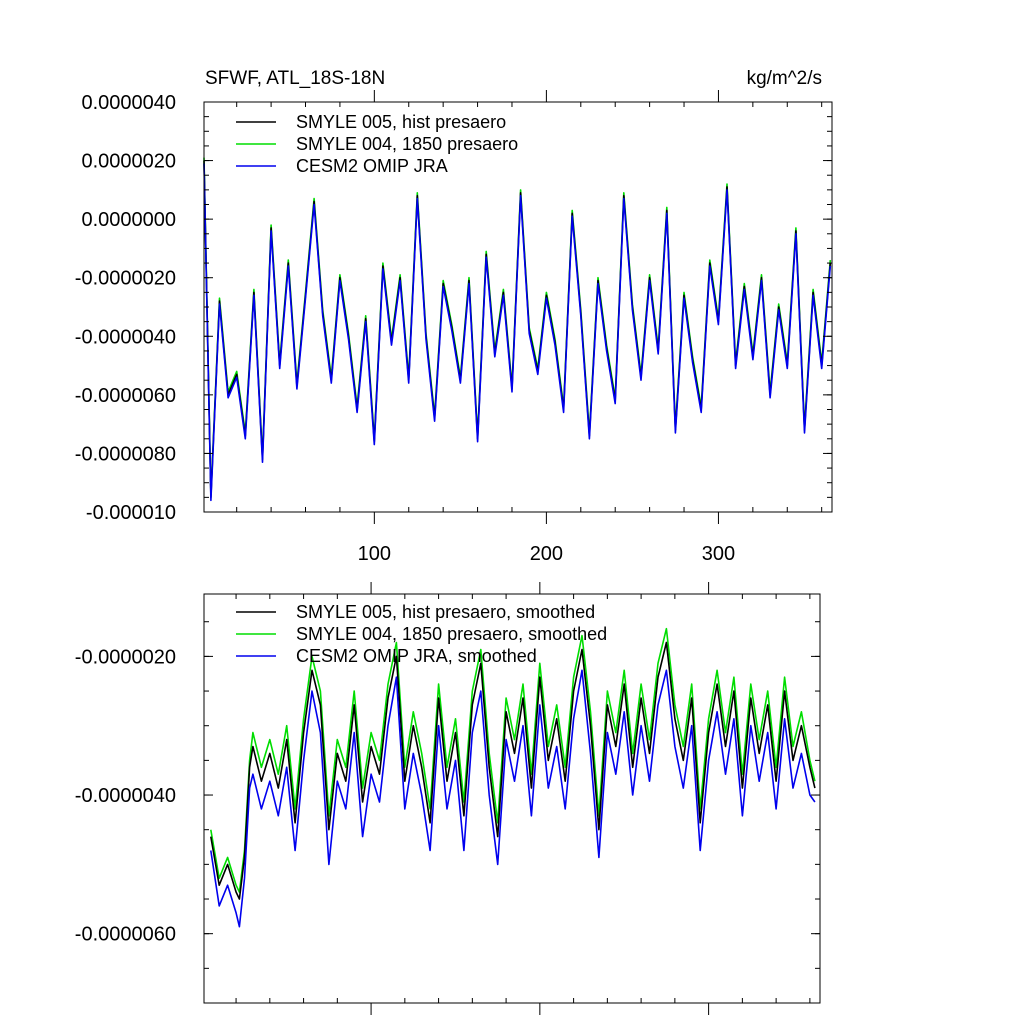 The image size is (1024, 1024). What do you see at coordinates (451, 634) in the screenshot?
I see `legend-label: SMYLE 004, 1850 presaero, smoothed` at bounding box center [451, 634].